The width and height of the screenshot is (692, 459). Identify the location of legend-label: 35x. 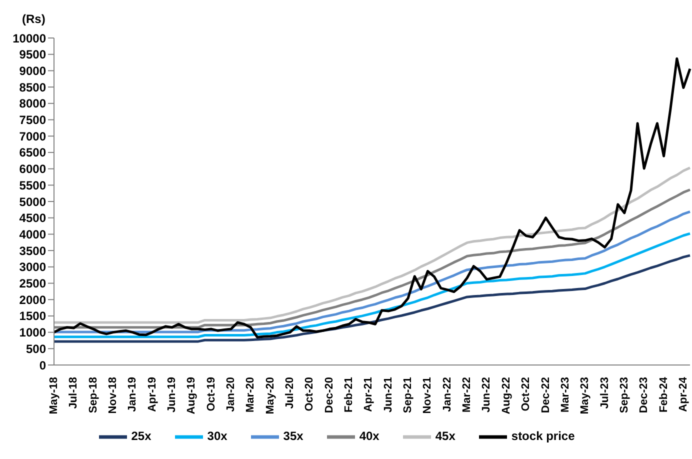
(293, 436).